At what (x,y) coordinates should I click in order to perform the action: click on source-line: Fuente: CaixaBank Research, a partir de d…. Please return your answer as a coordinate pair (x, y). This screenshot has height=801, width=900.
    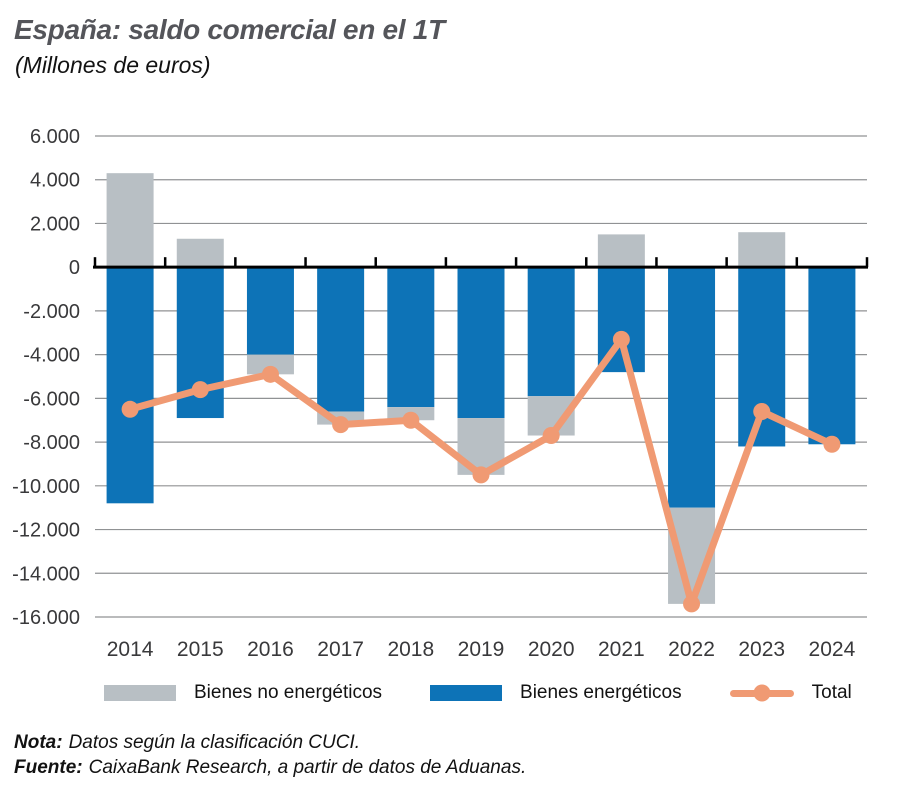
    Looking at the image, I should click on (457, 767).